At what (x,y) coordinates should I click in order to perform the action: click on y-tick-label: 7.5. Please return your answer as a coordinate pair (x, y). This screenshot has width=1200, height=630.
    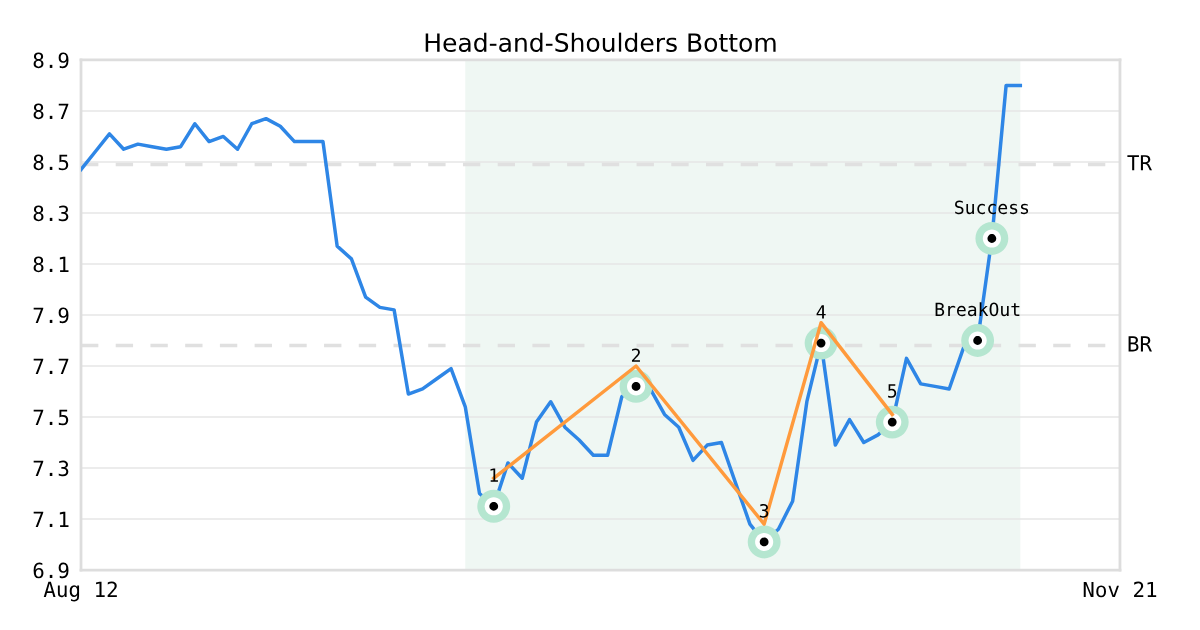
    Looking at the image, I should click on (51, 417).